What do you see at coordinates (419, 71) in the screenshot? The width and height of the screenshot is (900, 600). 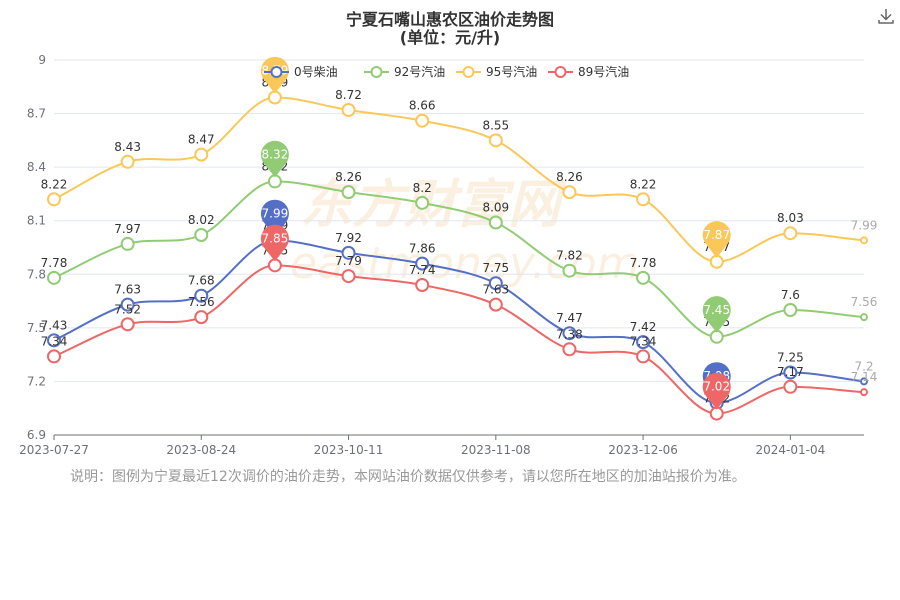 I see `legend-label: 92号汽油` at bounding box center [419, 71].